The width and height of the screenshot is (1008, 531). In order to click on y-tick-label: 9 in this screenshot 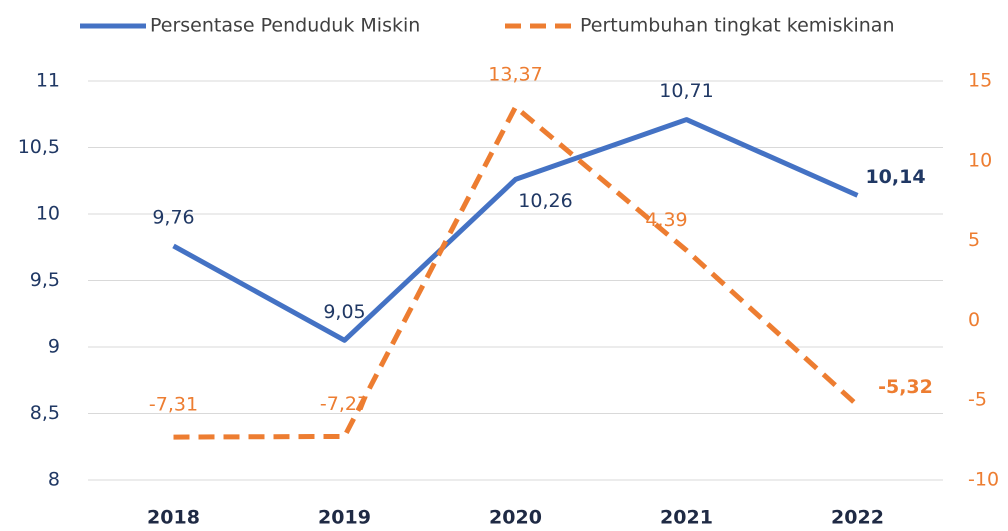, I will do `click(54, 347)`.